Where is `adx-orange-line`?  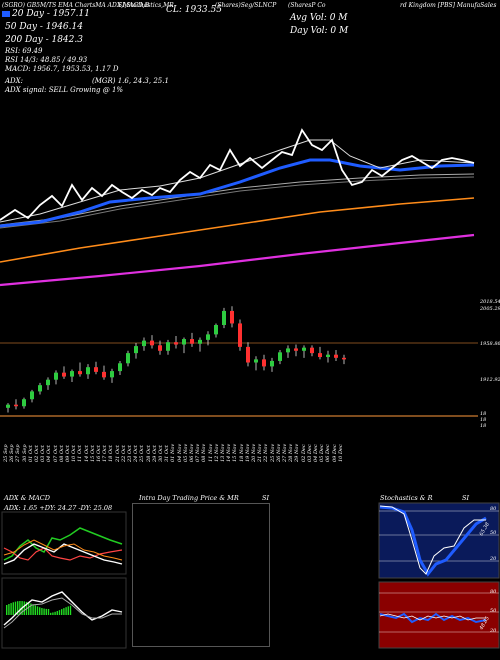
adx-orange-line is located at coordinates (63, 550).